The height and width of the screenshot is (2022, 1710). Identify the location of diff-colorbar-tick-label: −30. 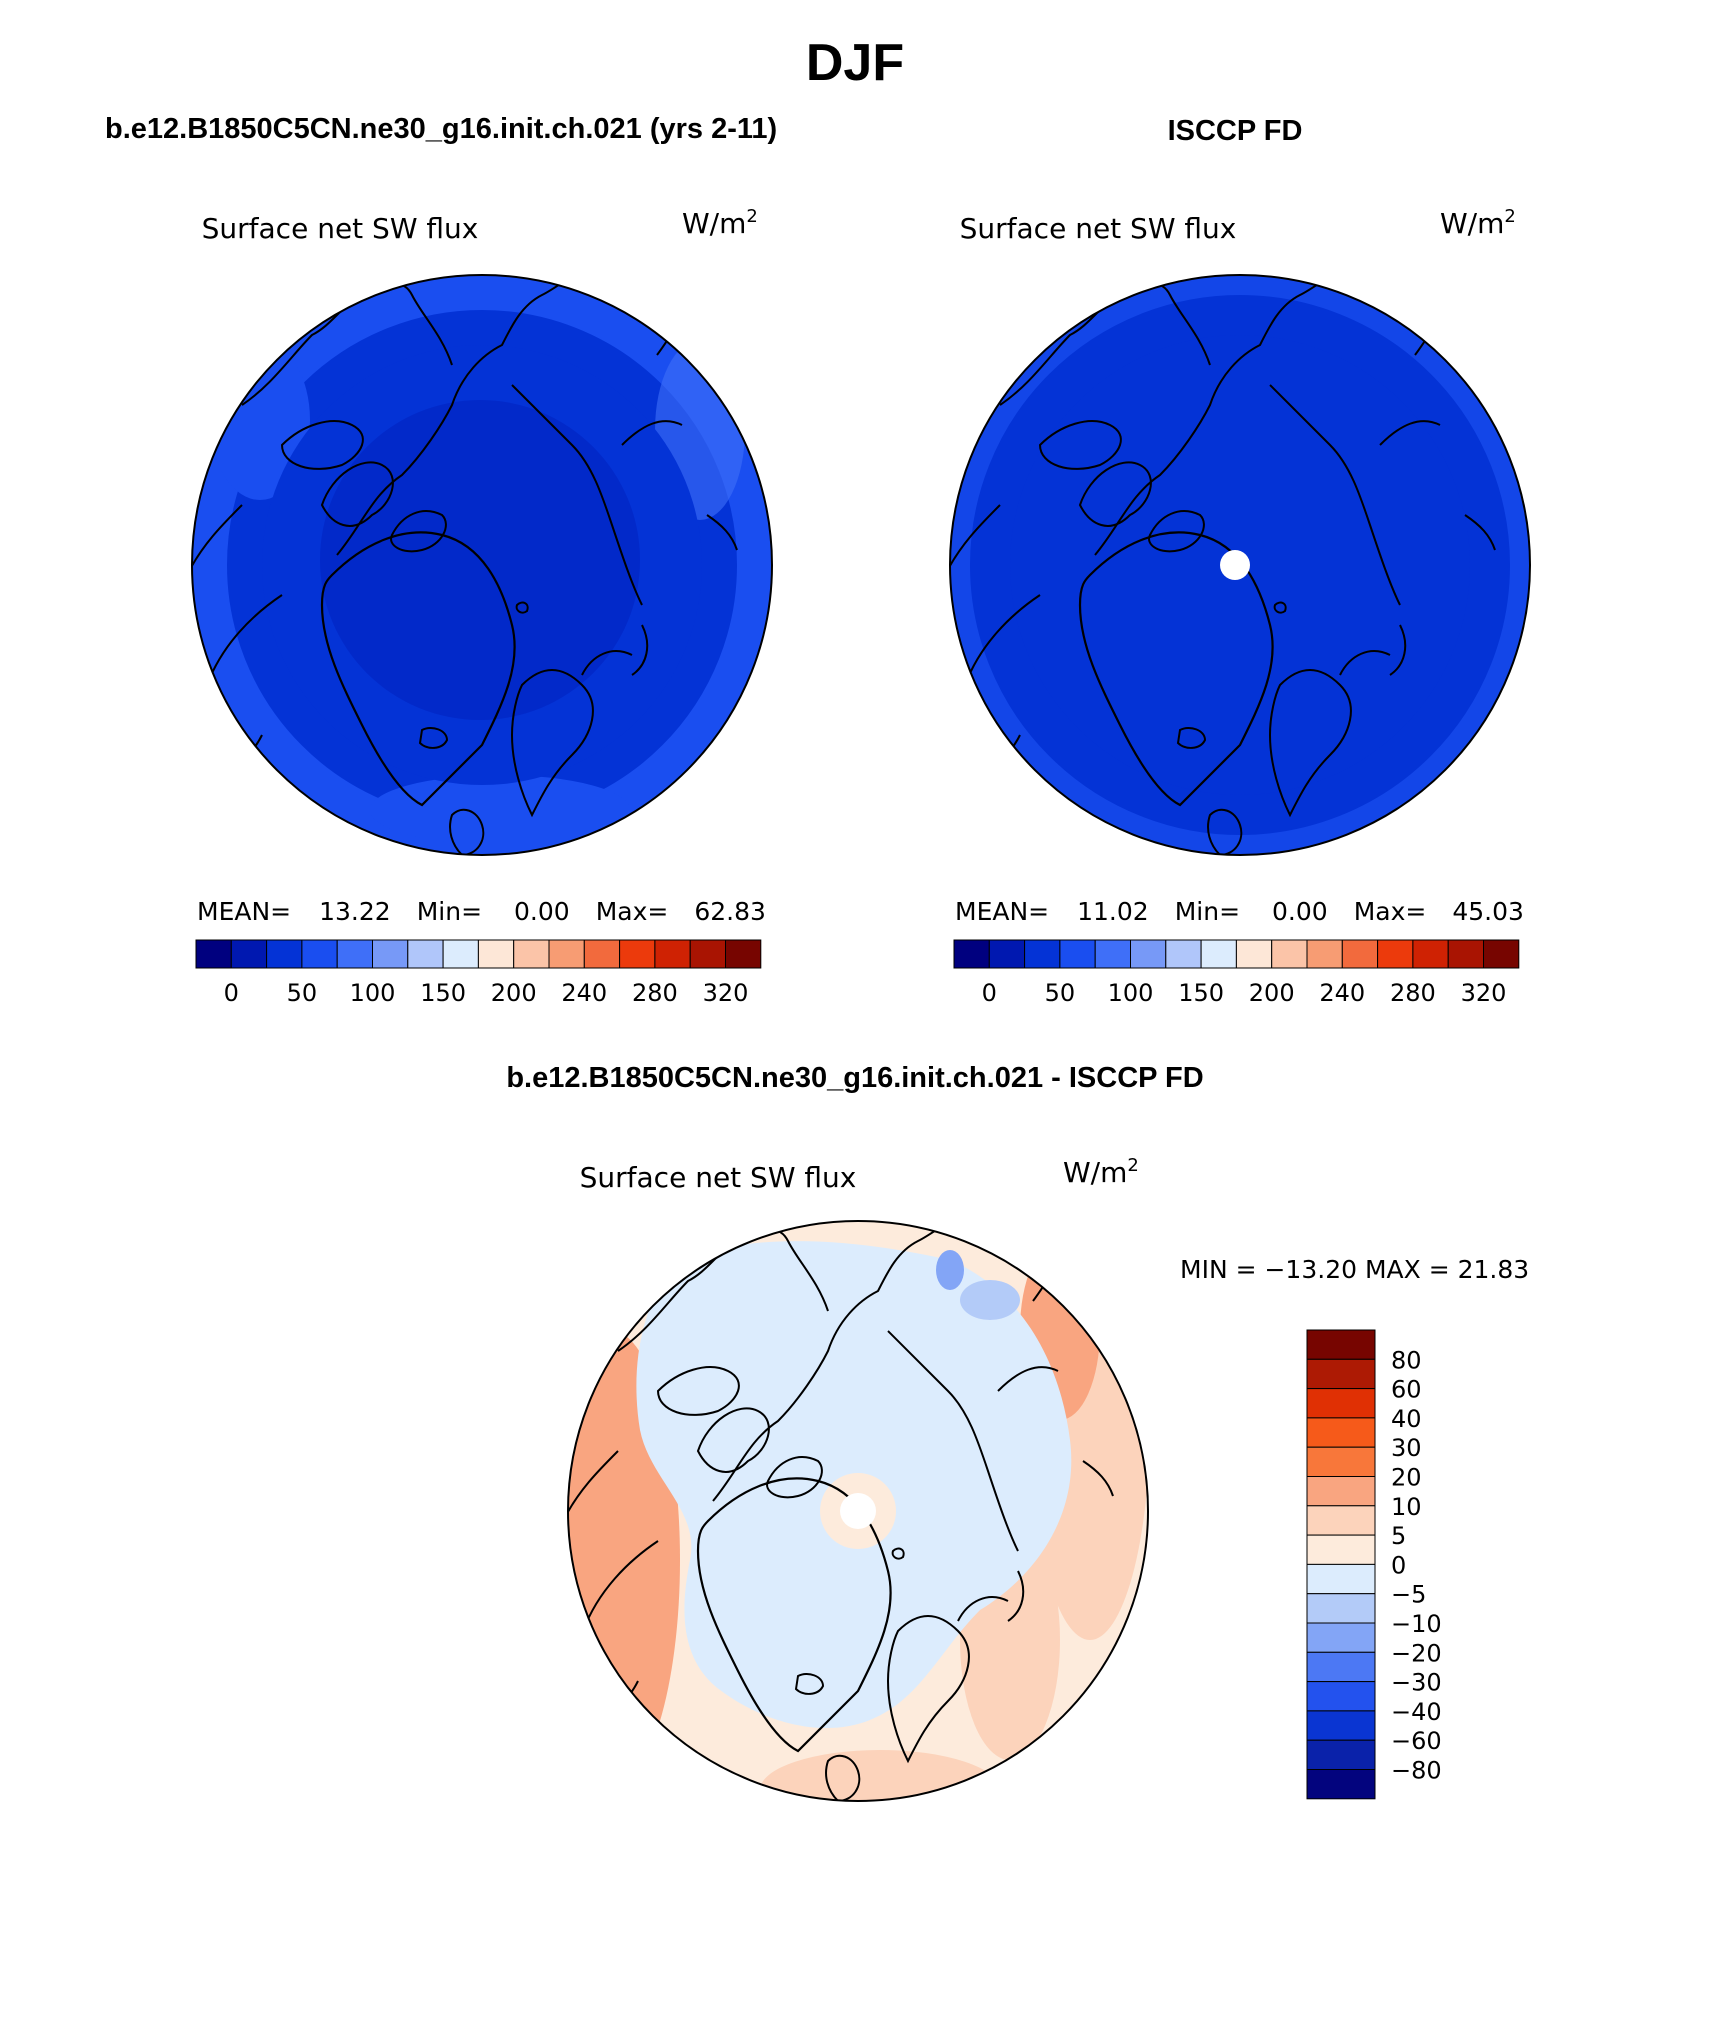
(1416, 1683).